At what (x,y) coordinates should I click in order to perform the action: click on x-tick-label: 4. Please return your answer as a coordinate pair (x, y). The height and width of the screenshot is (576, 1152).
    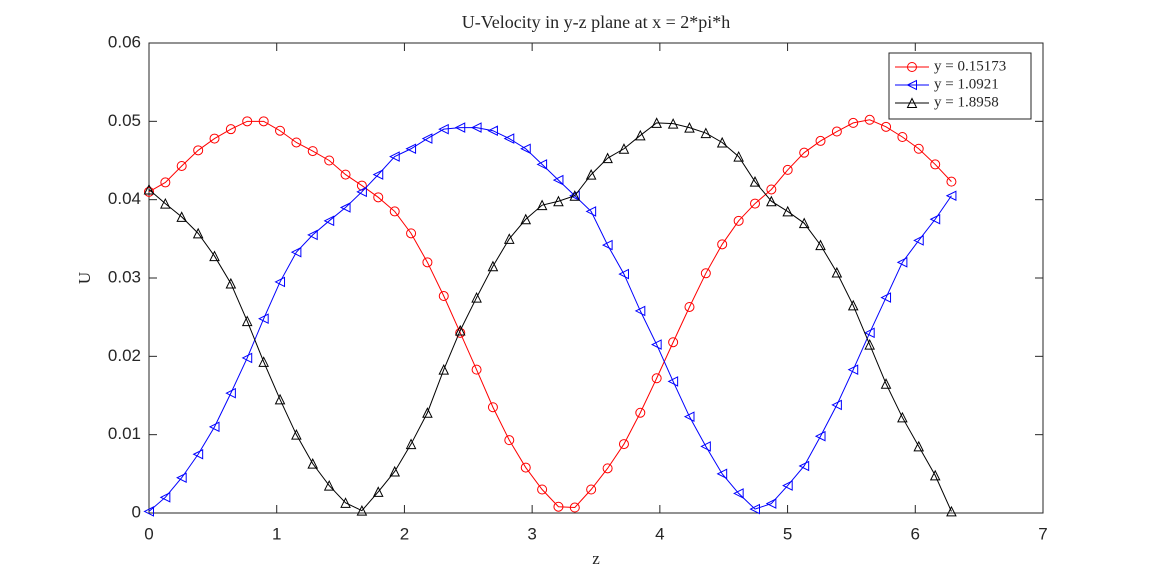
    Looking at the image, I should click on (659, 533).